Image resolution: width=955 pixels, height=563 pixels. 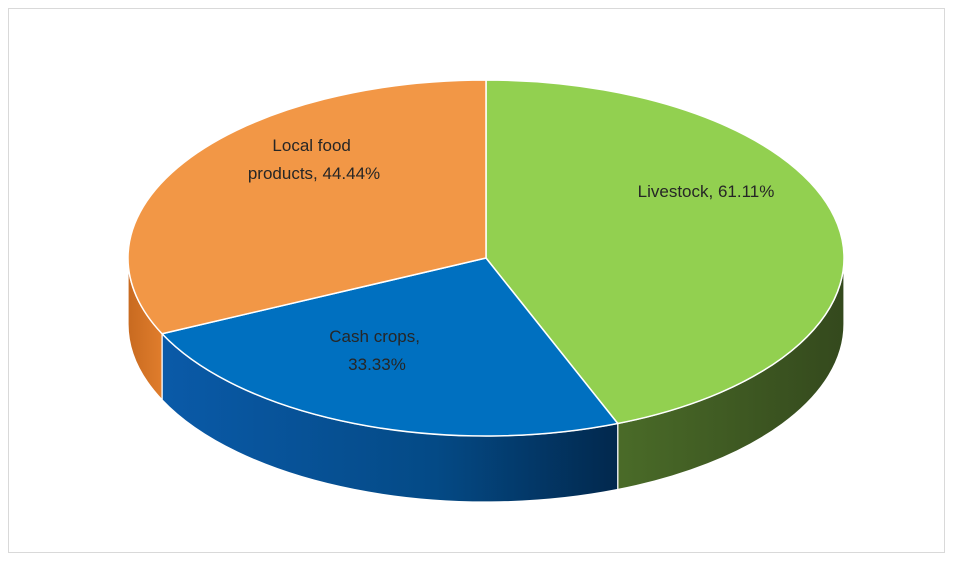 What do you see at coordinates (706, 191) in the screenshot?
I see `slice-label-livestock: Livestock, 61.11%` at bounding box center [706, 191].